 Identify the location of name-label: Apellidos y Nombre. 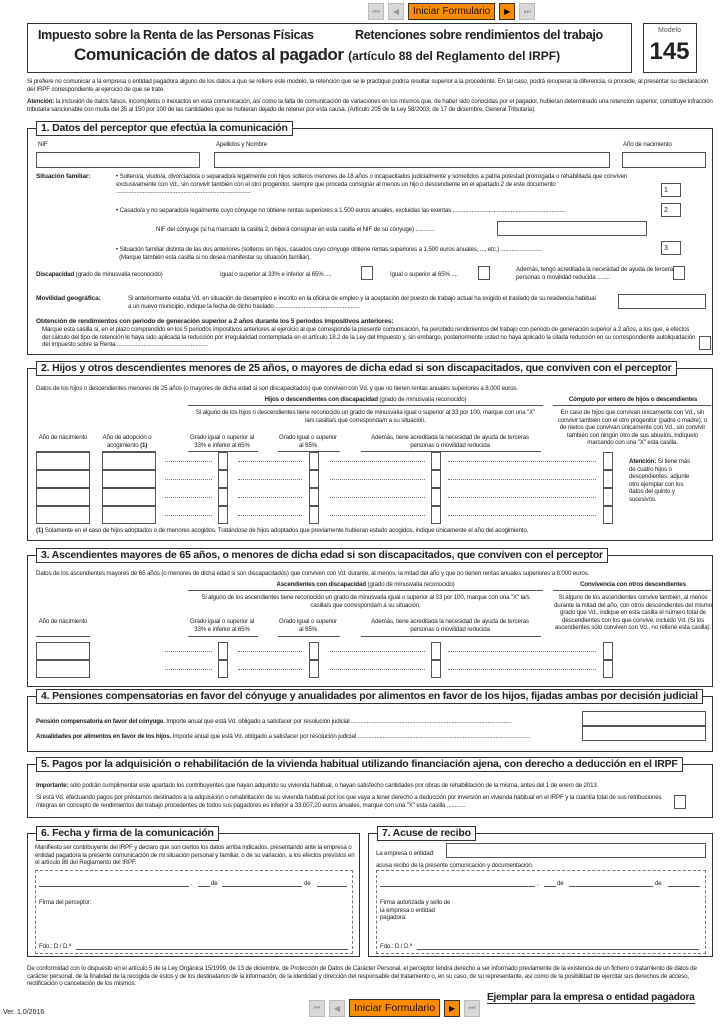
(241, 144).